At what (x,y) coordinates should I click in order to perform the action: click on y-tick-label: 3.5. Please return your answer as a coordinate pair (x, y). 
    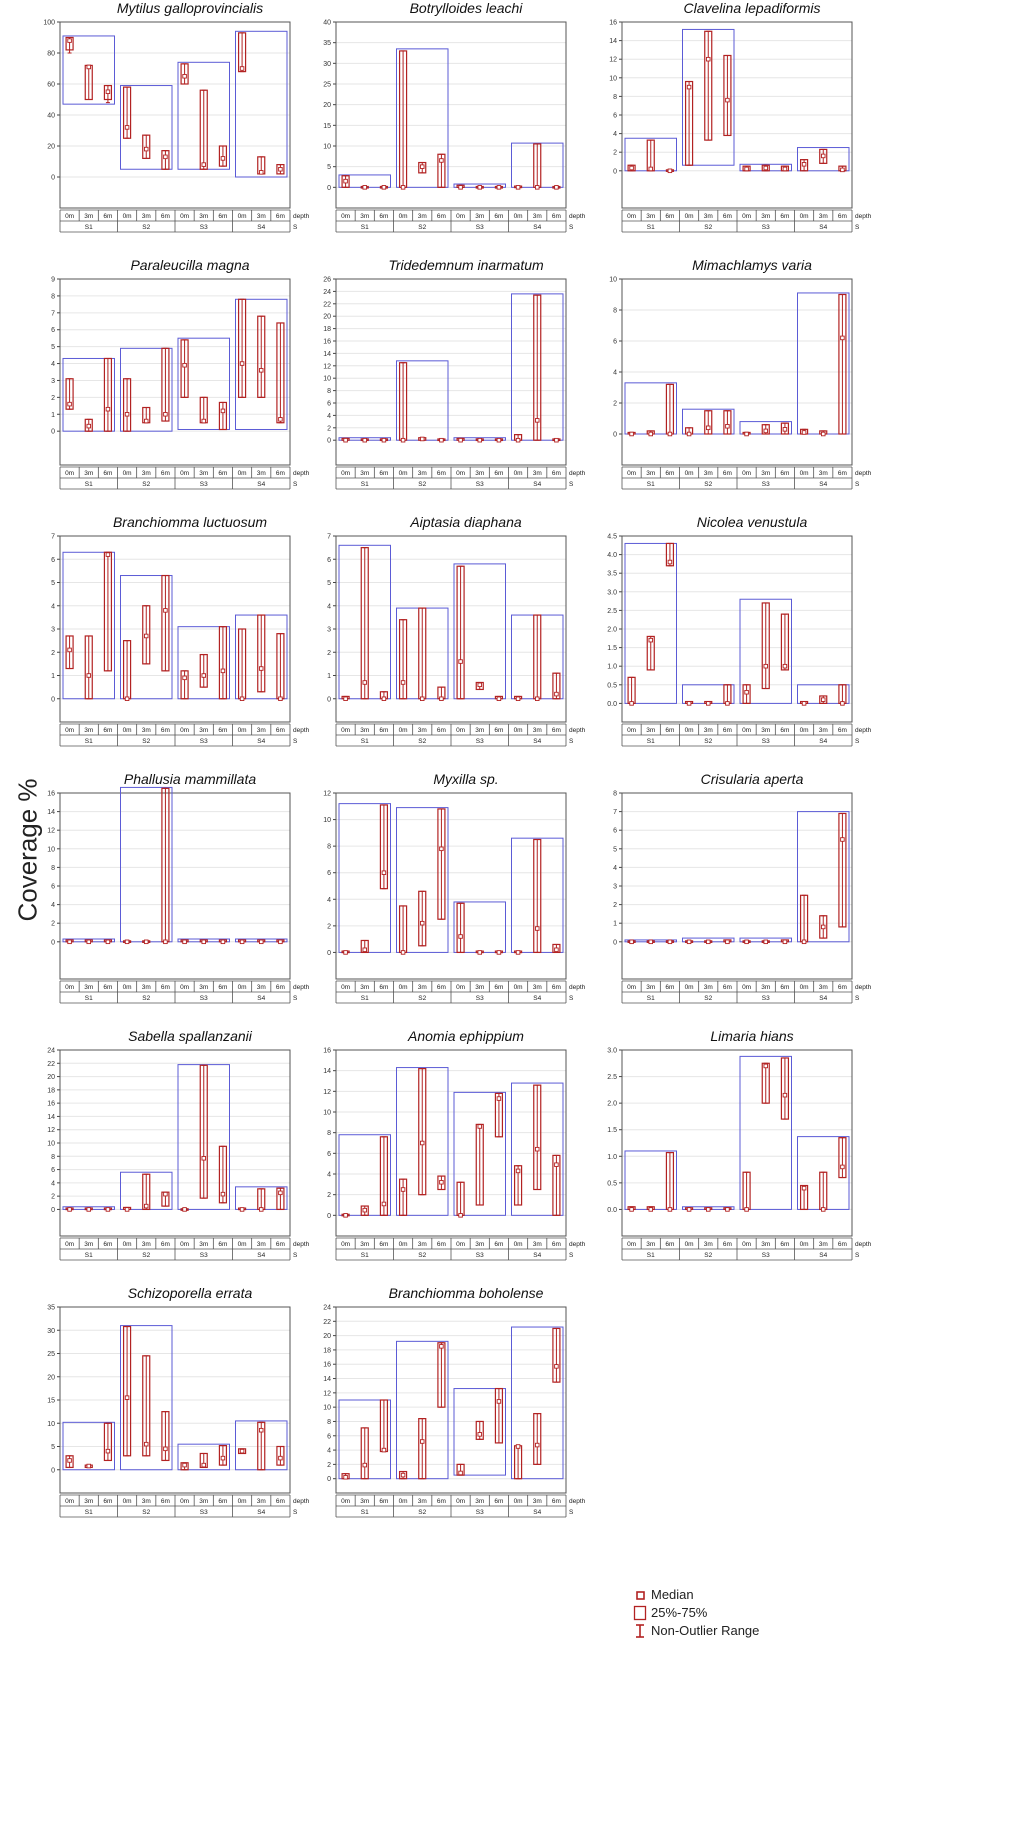
    Looking at the image, I should click on (612, 574).